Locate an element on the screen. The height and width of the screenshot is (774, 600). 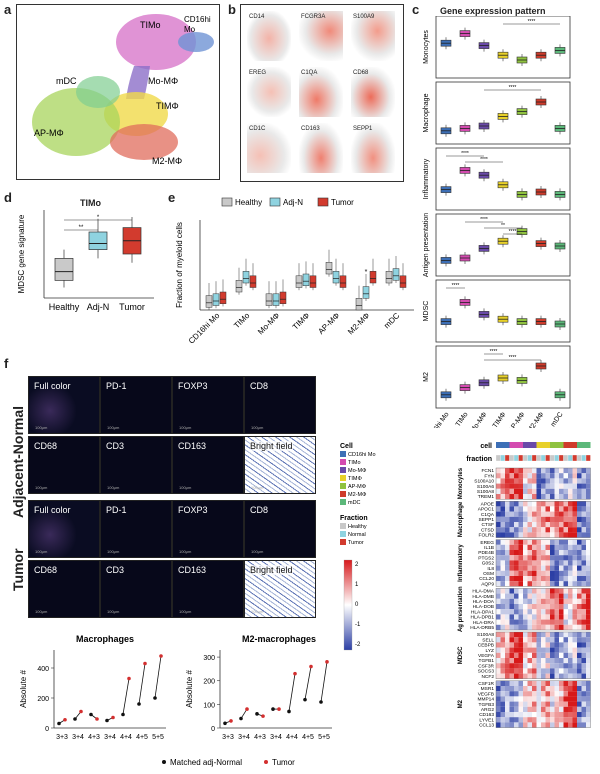
heatmap-gene-label: PDE4B is located at coordinates (486, 553).